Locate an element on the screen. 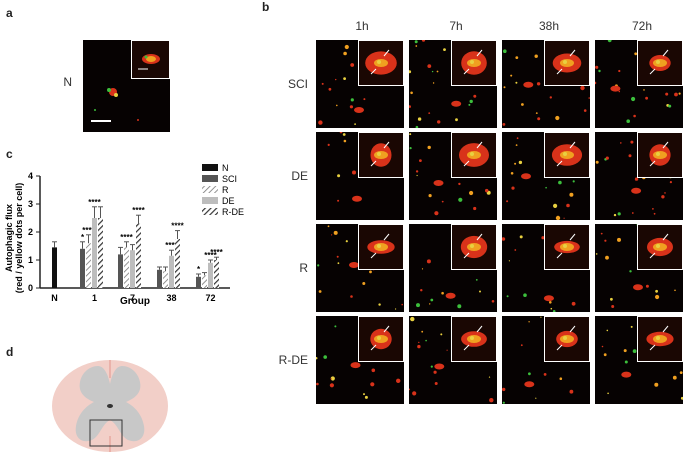 The width and height of the screenshot is (685, 457). micrograph-sci-1h is located at coordinates (360, 84).